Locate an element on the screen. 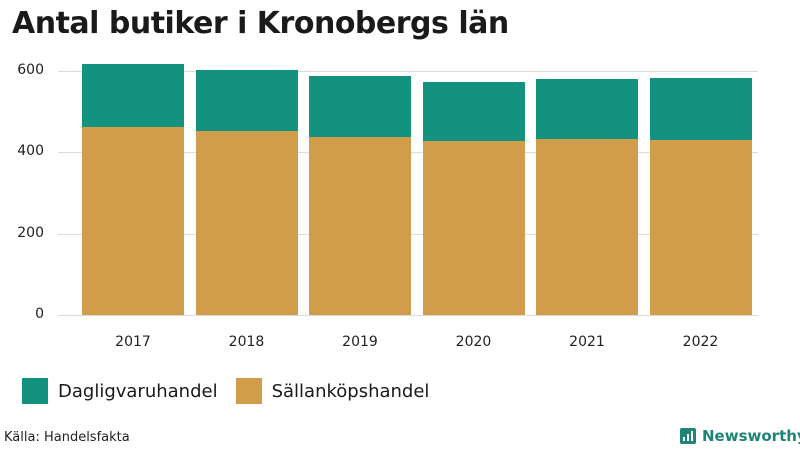 This screenshot has height=450, width=800. bar-2022 is located at coordinates (700, 196).